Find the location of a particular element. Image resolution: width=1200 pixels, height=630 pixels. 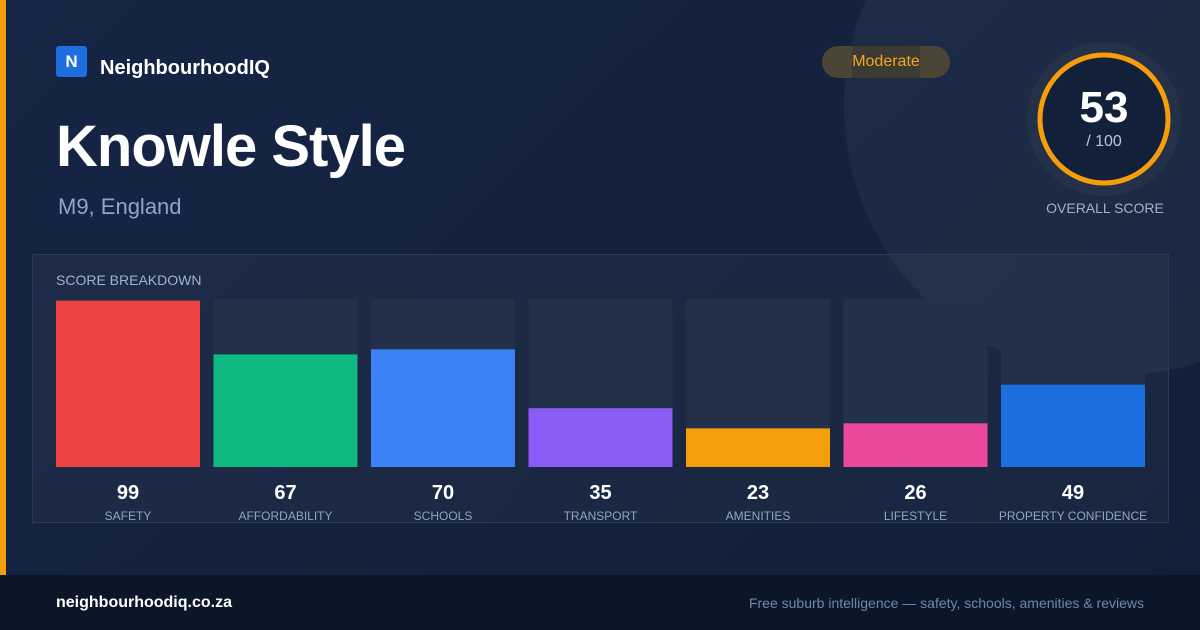

suburb-title: Knowle Style is located at coordinates (231, 146).